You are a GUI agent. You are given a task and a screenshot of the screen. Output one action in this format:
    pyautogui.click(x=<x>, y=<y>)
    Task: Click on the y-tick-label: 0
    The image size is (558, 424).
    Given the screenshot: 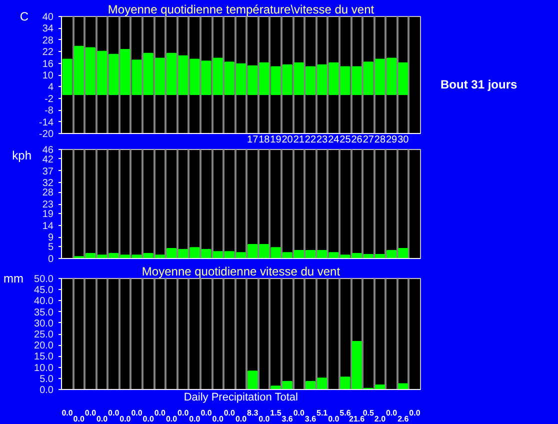 What is the action you would take?
    pyautogui.click(x=51, y=259)
    